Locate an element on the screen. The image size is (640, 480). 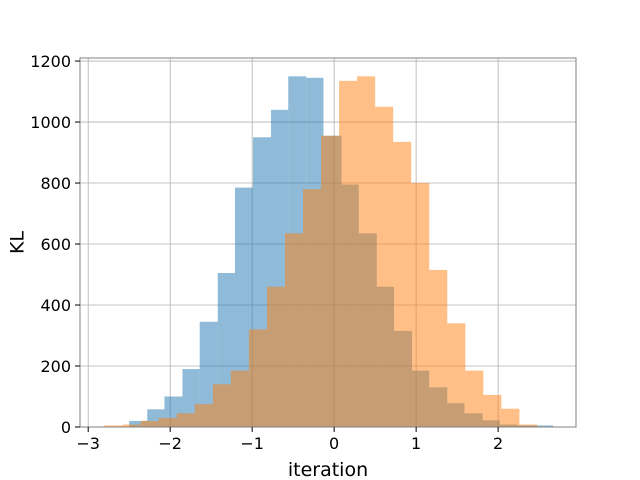
y-tick-label: 0 is located at coordinates (66, 427).